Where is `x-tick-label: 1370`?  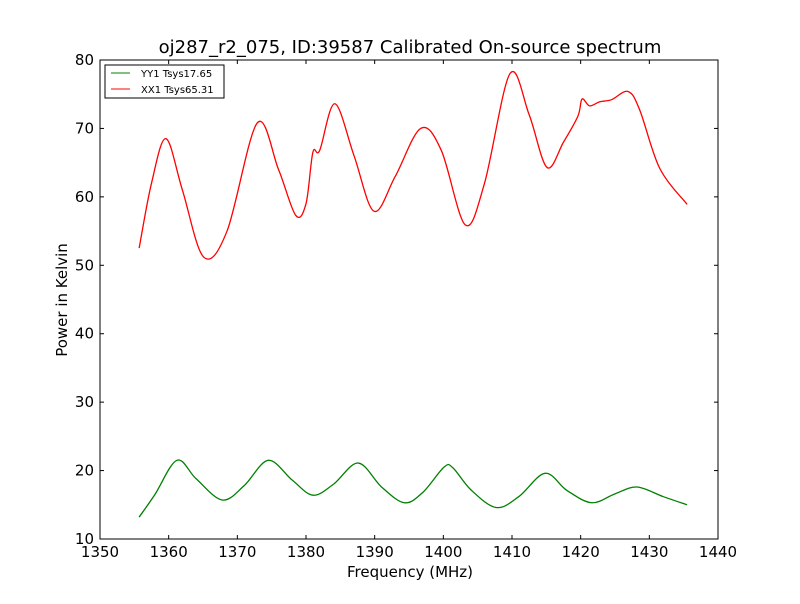
x-tick-label: 1370 is located at coordinates (237, 552).